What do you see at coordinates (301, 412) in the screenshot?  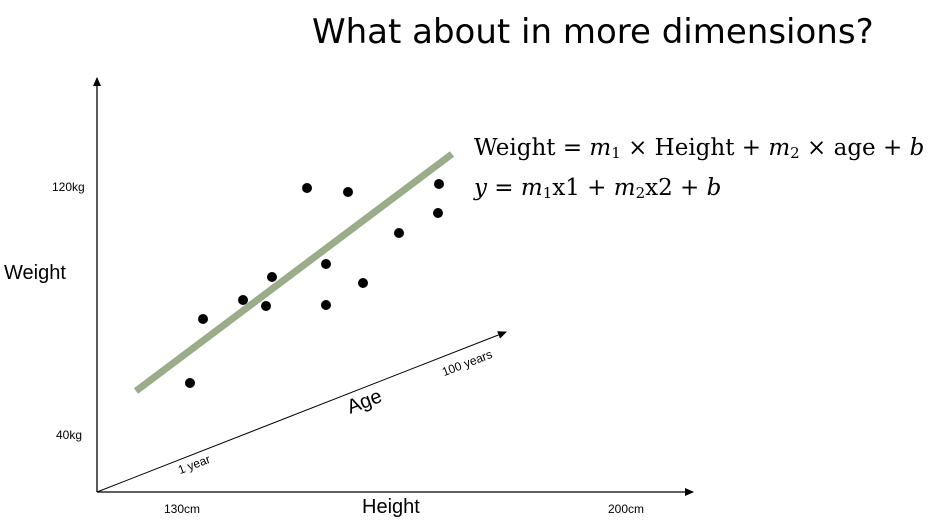 I see `age-axis` at bounding box center [301, 412].